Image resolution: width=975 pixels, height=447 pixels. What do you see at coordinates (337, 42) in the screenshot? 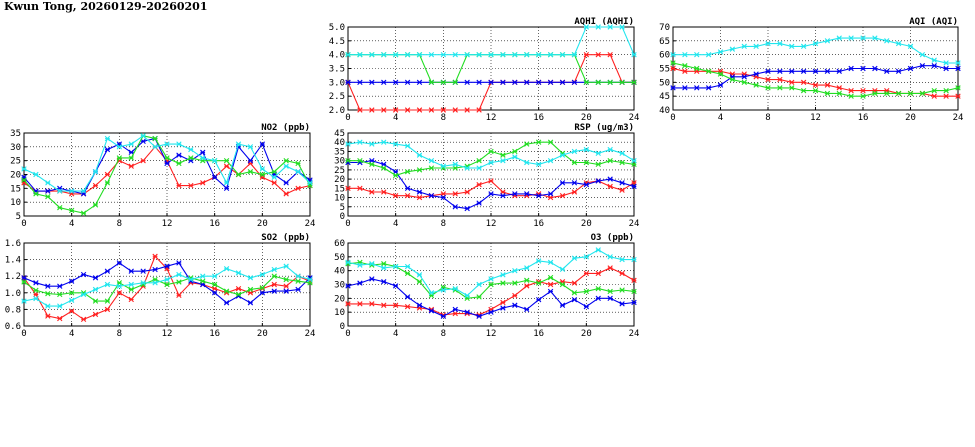
I see `y-tick-label: 4.5` at bounding box center [337, 42].